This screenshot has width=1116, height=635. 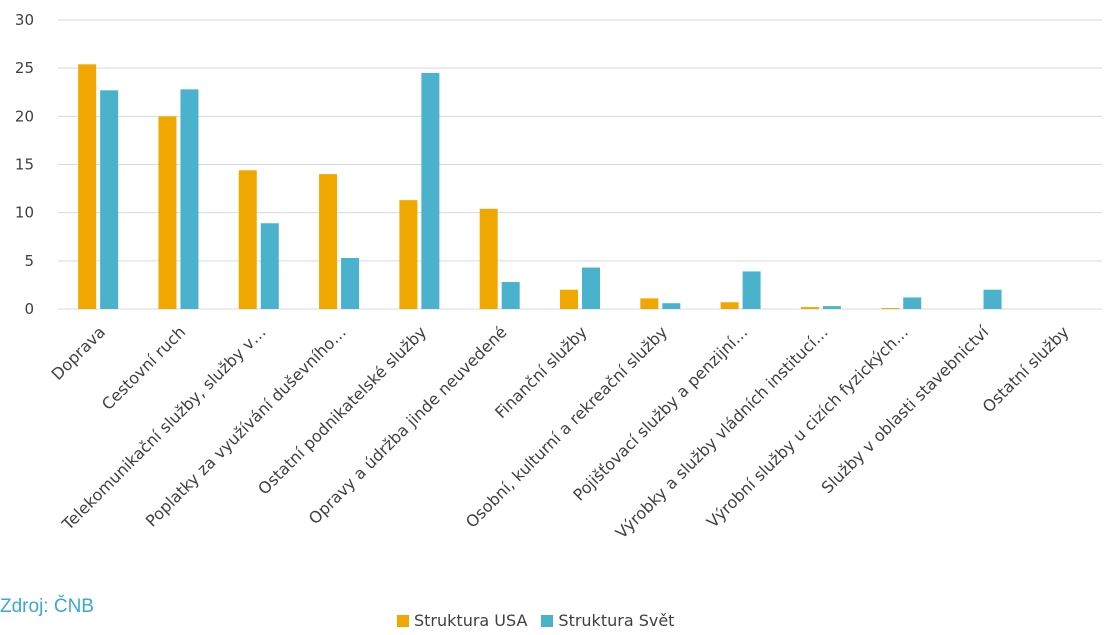 What do you see at coordinates (29, 309) in the screenshot?
I see `y-tick-label: 0` at bounding box center [29, 309].